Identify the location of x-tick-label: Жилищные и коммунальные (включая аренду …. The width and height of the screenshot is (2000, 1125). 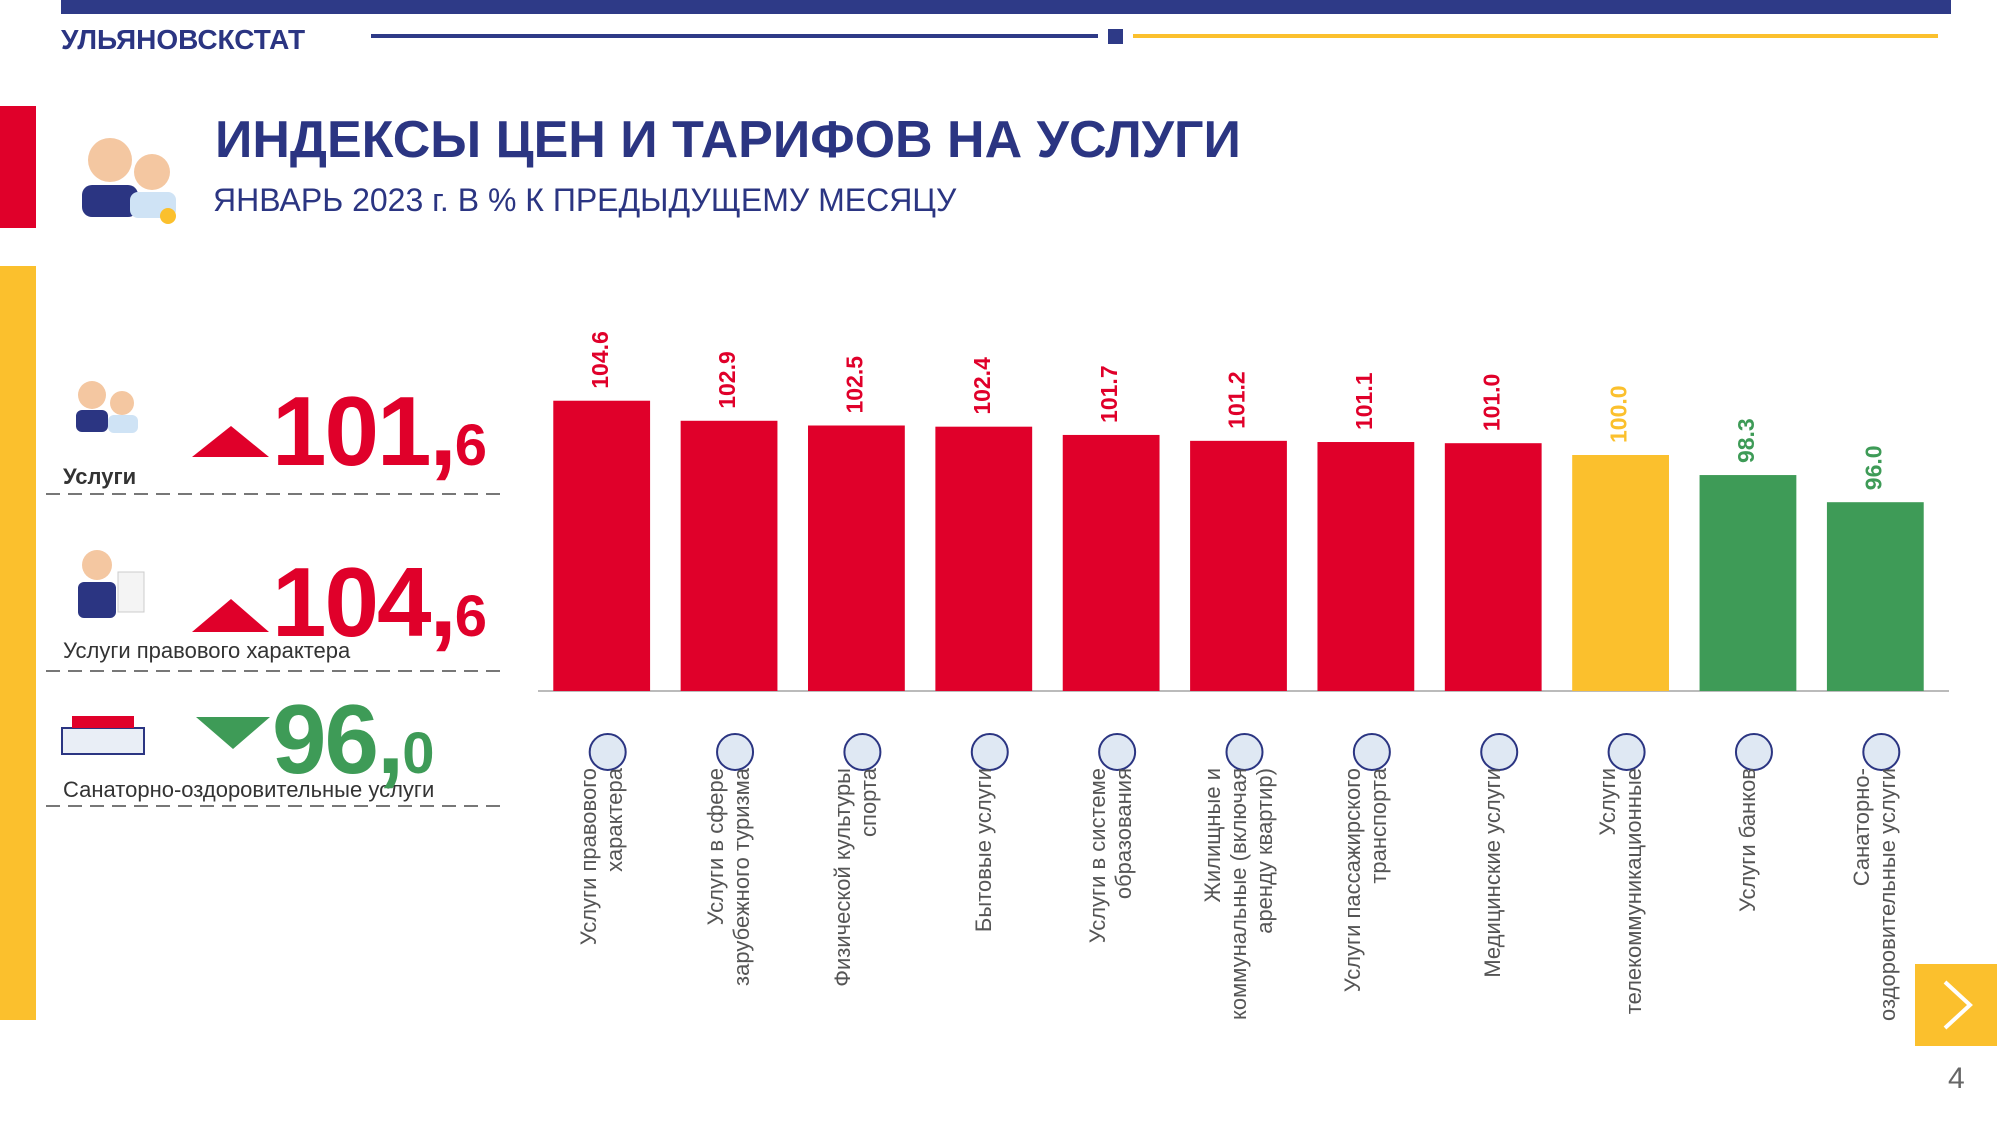
(1238, 894).